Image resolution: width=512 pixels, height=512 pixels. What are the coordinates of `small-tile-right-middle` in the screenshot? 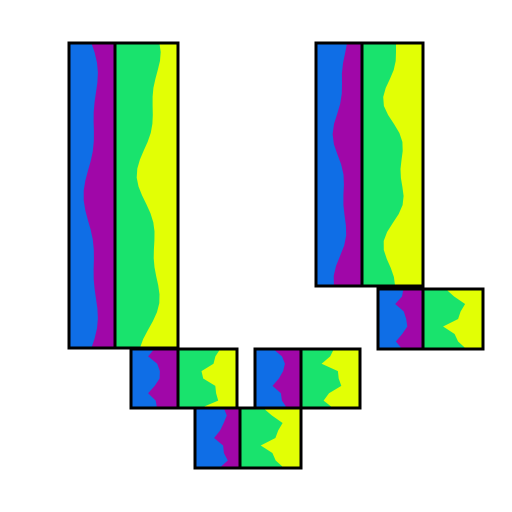 It's located at (430, 319).